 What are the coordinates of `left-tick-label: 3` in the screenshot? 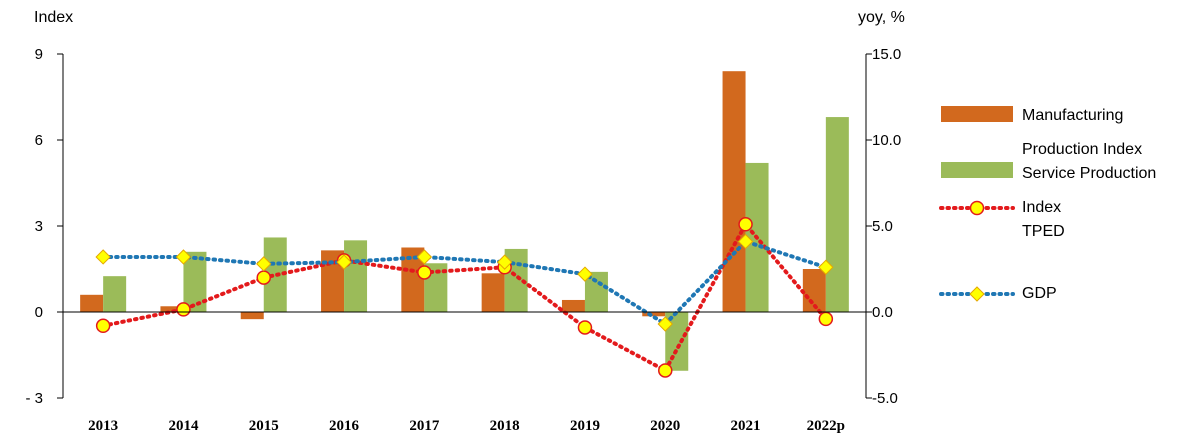 It's located at (39, 226).